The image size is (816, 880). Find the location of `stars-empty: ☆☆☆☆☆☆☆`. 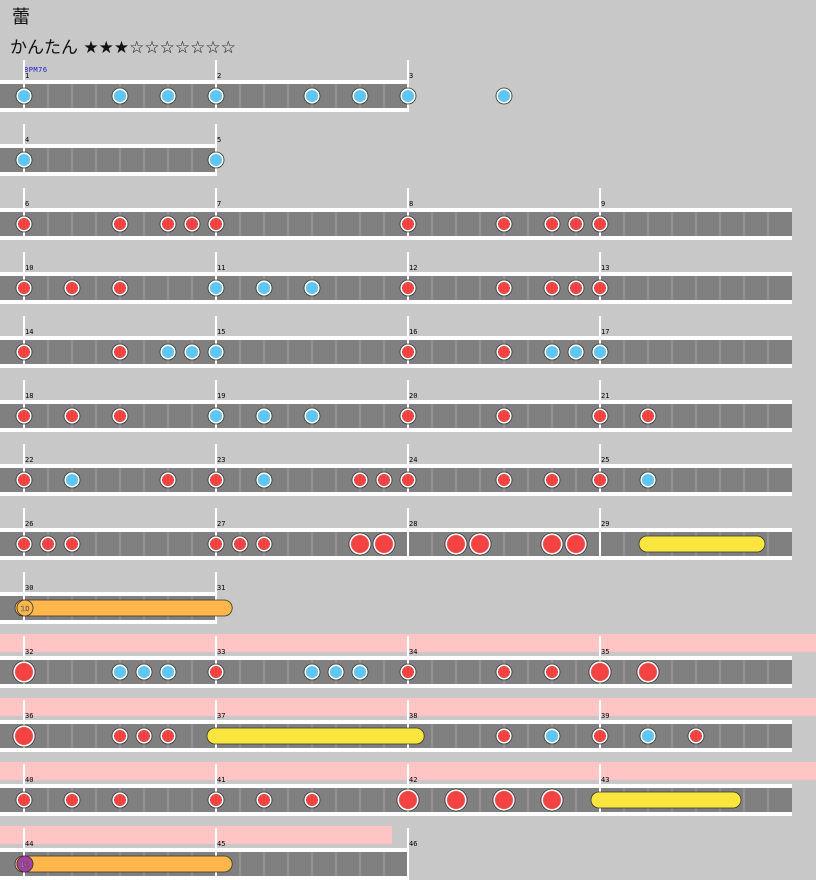

stars-empty: ☆☆☆☆☆☆☆ is located at coordinates (182, 48).